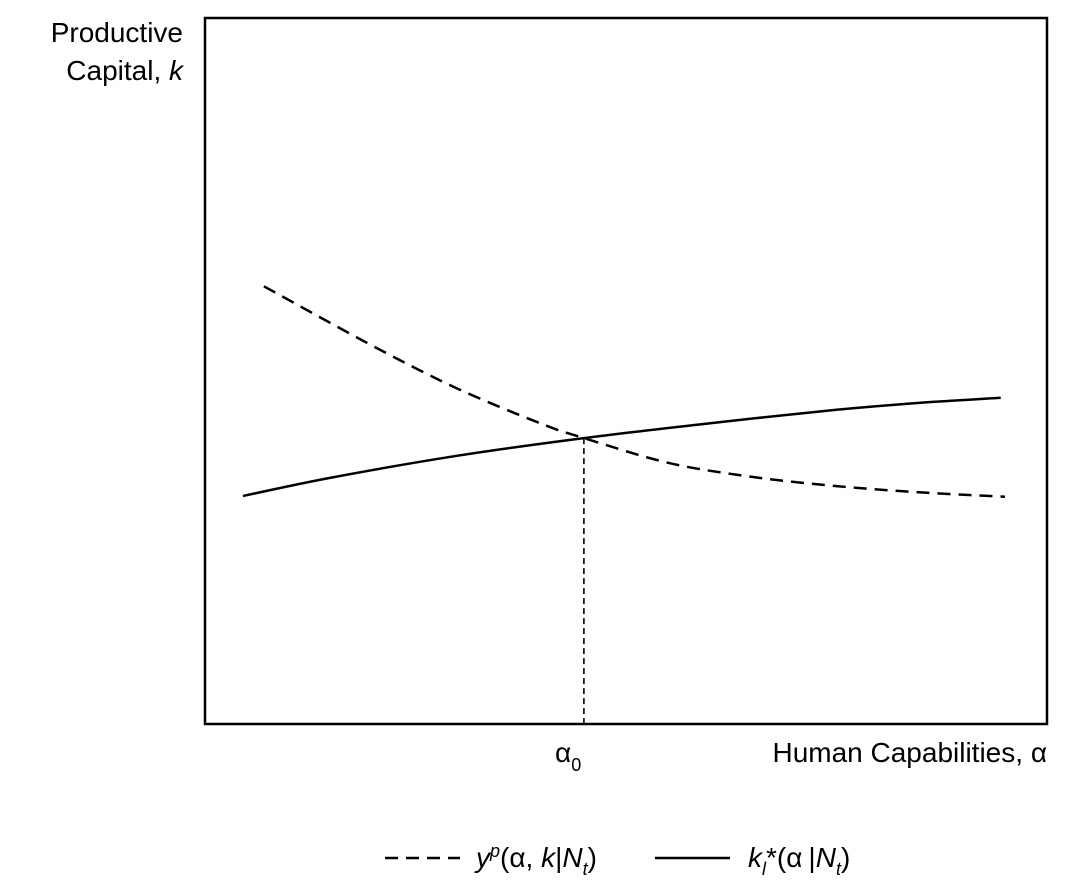 Image resolution: width=1080 pixels, height=890 pixels. Describe the element at coordinates (756, 857) in the screenshot. I see `legend-solid-k: k` at that location.